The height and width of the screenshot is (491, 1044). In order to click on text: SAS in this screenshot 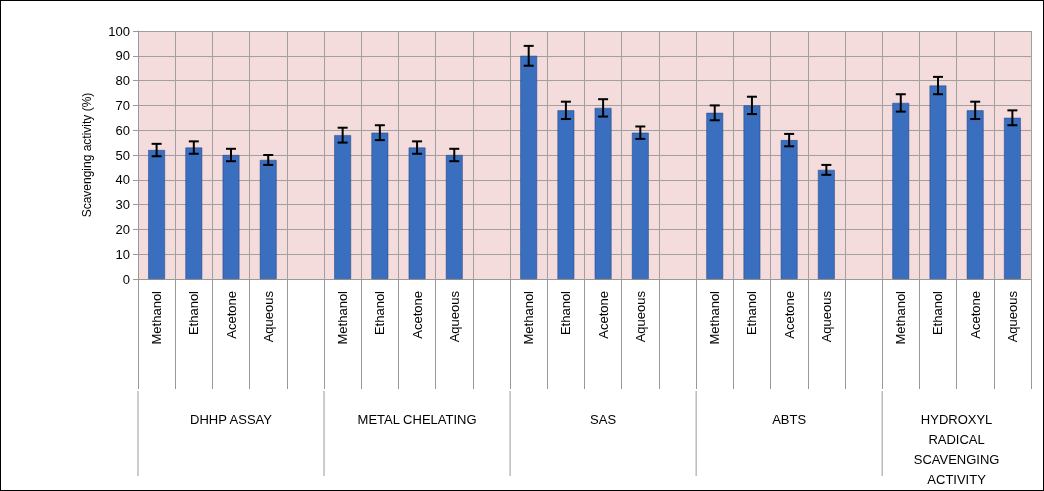, I will do `click(603, 419)`.